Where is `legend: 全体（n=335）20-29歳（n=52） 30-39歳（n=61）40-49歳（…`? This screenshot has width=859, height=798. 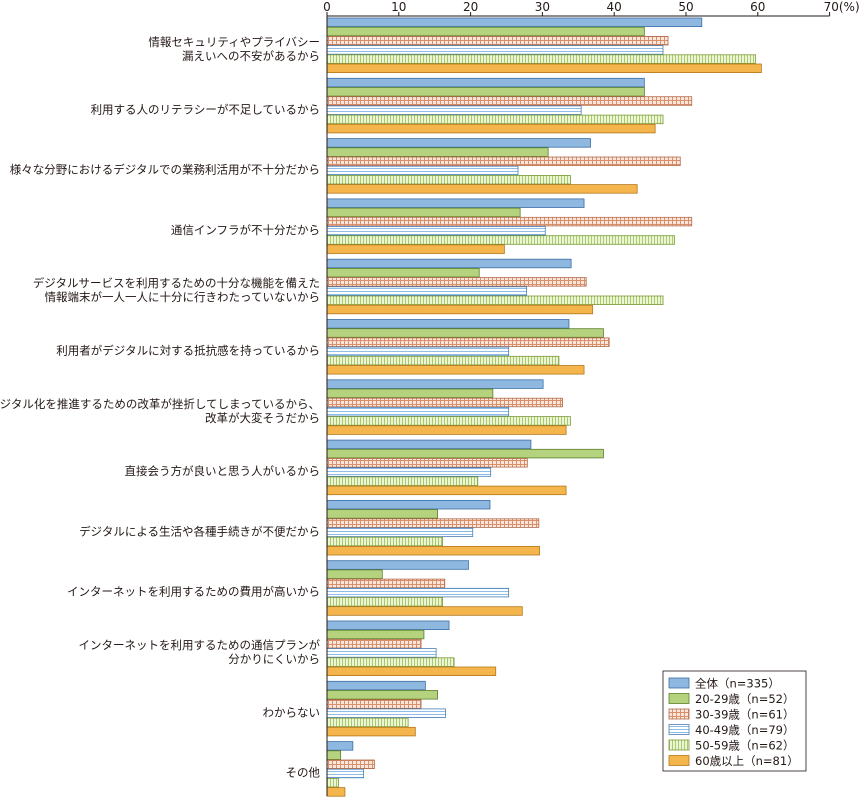 legend: 全体（n=335）20-29歳（n=52） 30-39歳（n=61）40-49歳（… is located at coordinates (734, 721).